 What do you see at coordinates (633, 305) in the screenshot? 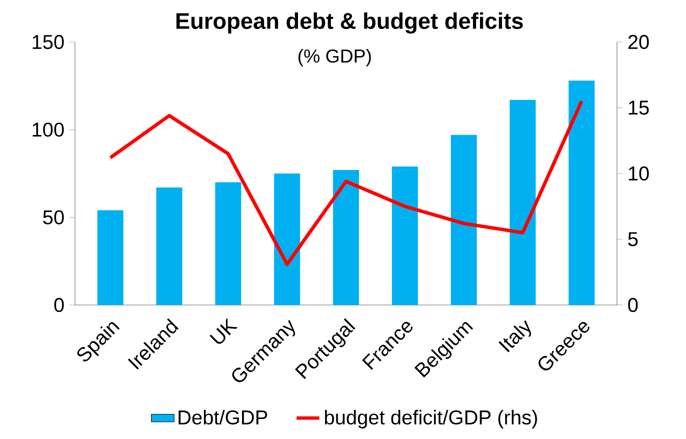
I see `y2-tick-label: 0` at bounding box center [633, 305].